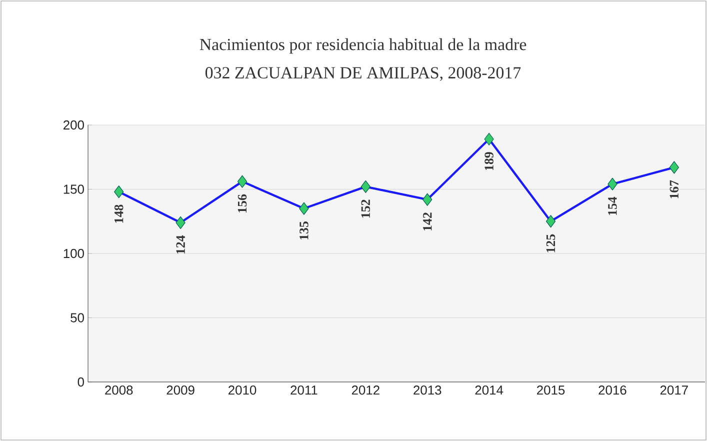 The height and width of the screenshot is (441, 707). What do you see at coordinates (180, 390) in the screenshot?
I see `x-tick-label: 2009` at bounding box center [180, 390].